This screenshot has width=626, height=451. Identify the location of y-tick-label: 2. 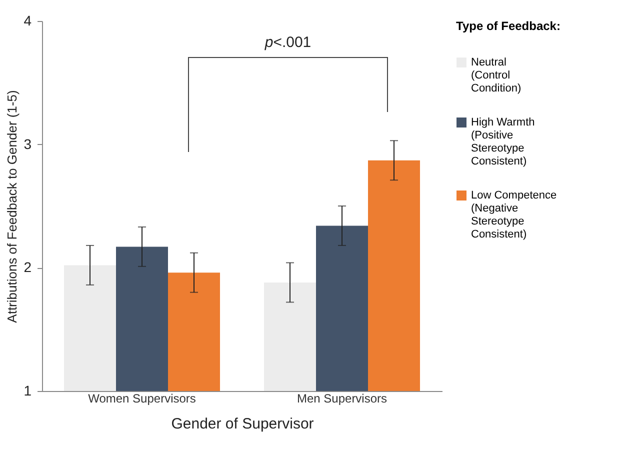
(28, 267).